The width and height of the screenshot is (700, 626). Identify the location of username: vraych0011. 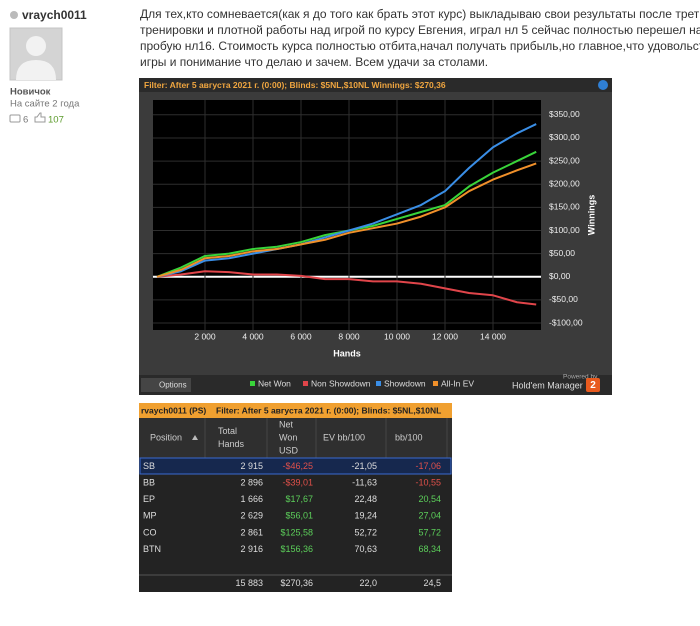
(54, 15).